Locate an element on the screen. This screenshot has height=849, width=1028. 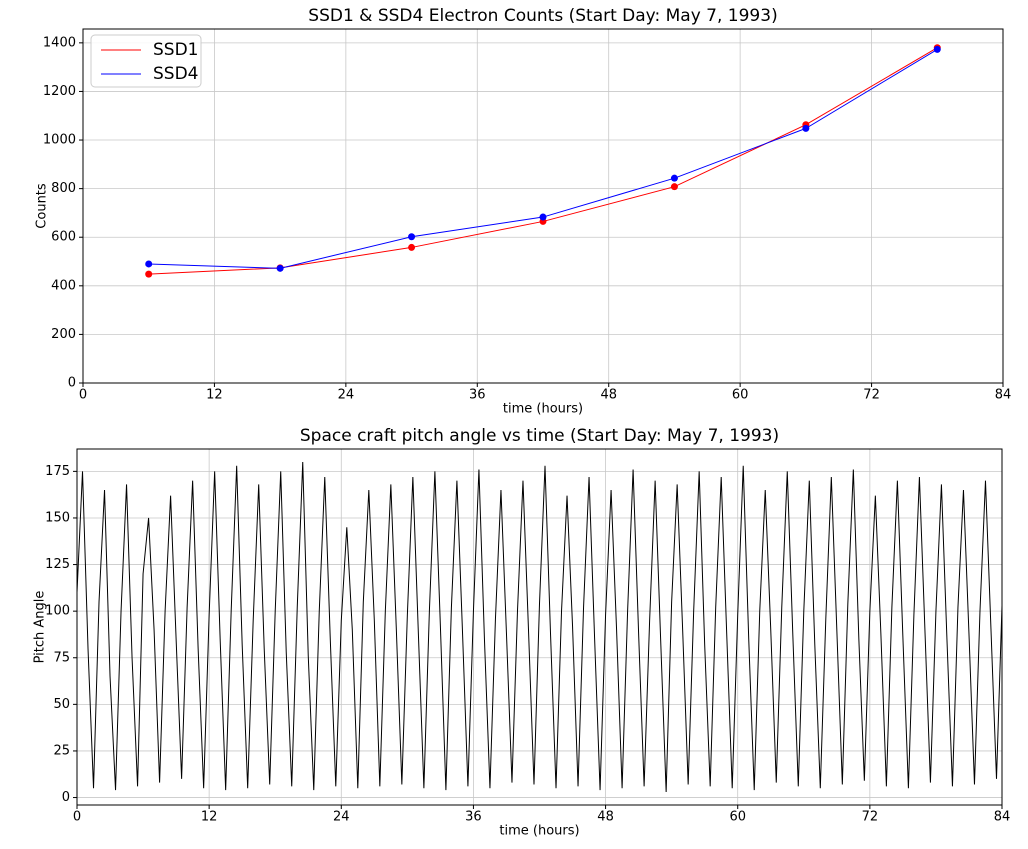
y-tick-label: 600 is located at coordinates (63, 237).